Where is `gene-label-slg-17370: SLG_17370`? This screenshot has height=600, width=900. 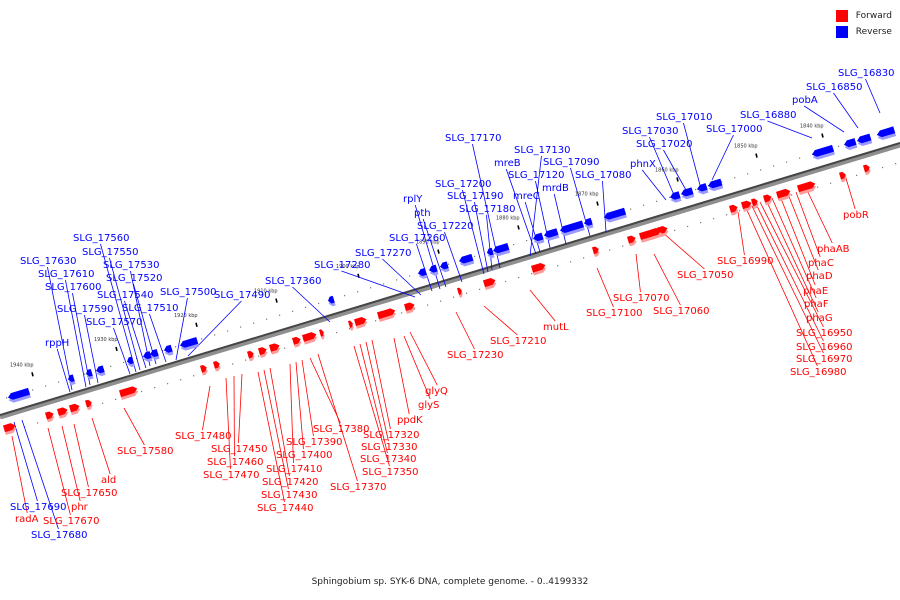 gene-label-slg-17370: SLG_17370 is located at coordinates (358, 487).